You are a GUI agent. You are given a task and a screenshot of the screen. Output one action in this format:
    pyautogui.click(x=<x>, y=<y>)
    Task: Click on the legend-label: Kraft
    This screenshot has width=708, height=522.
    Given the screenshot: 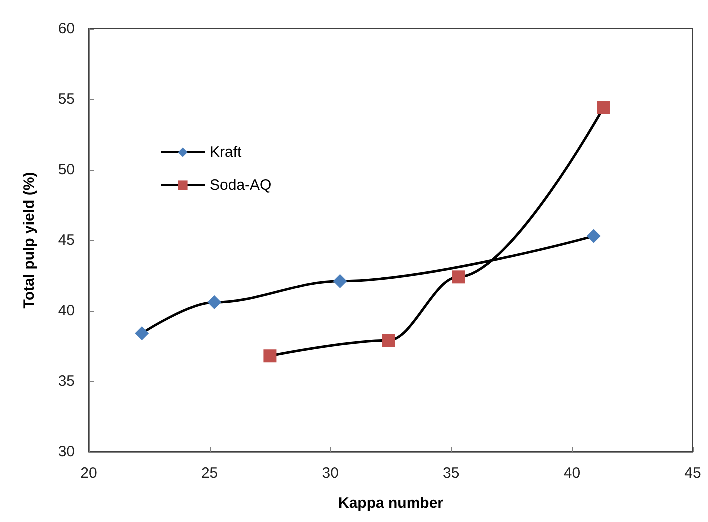 What is the action you would take?
    pyautogui.click(x=226, y=152)
    